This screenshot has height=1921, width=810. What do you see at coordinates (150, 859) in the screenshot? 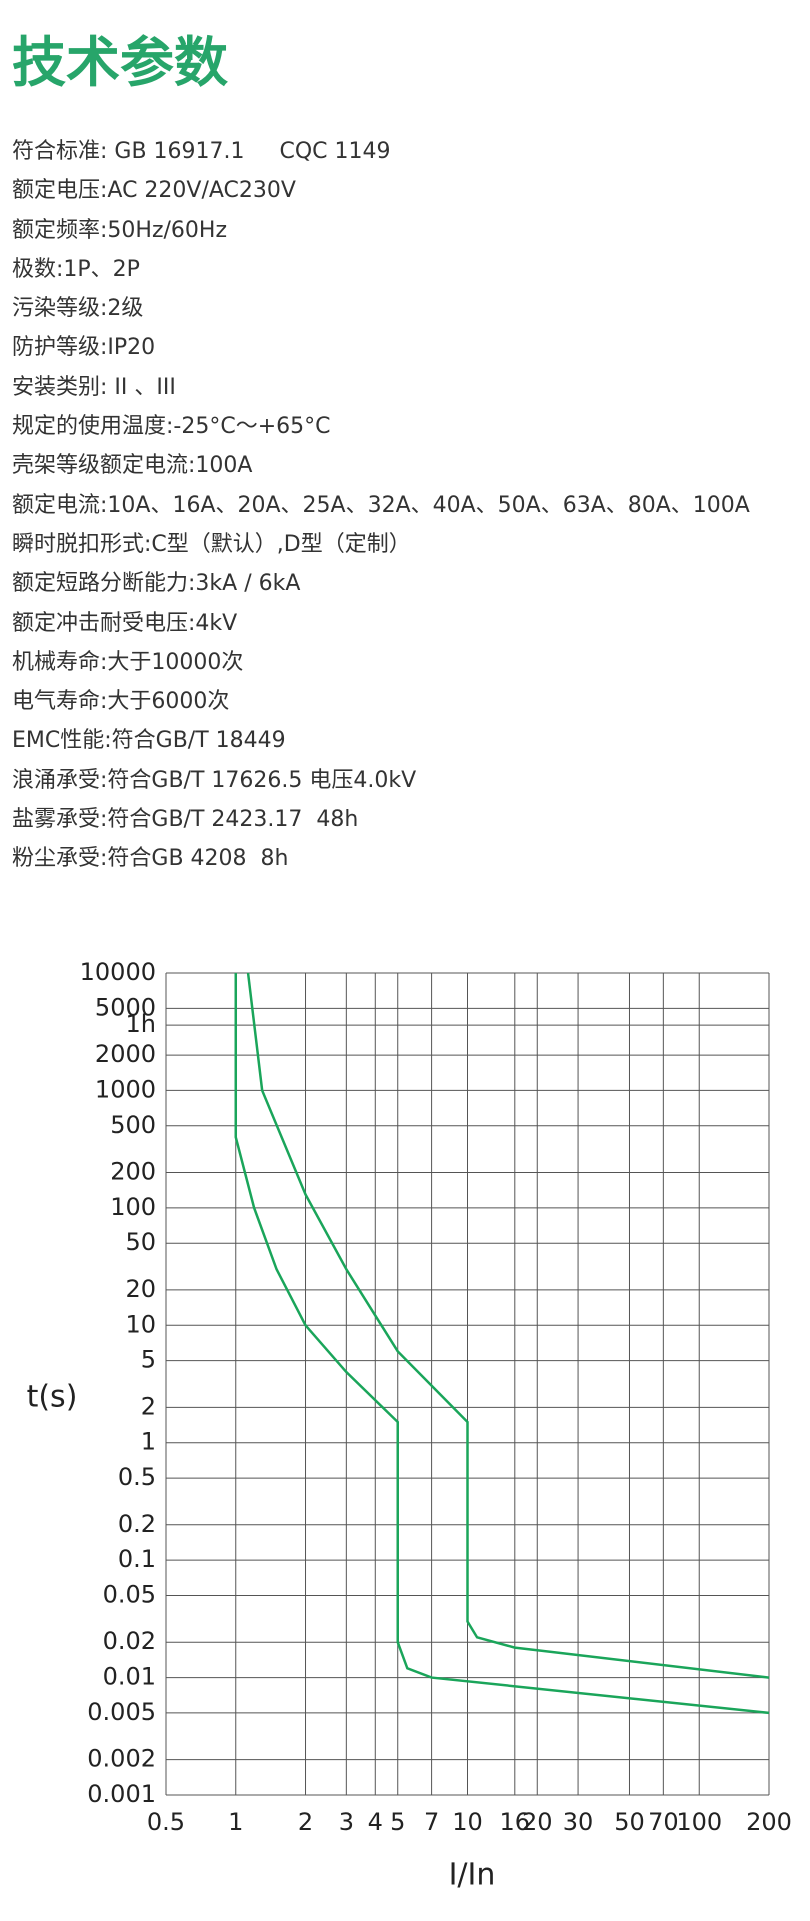
I see `spec-line: 粉尘承受:符合GB 4208 8h` at bounding box center [150, 859].